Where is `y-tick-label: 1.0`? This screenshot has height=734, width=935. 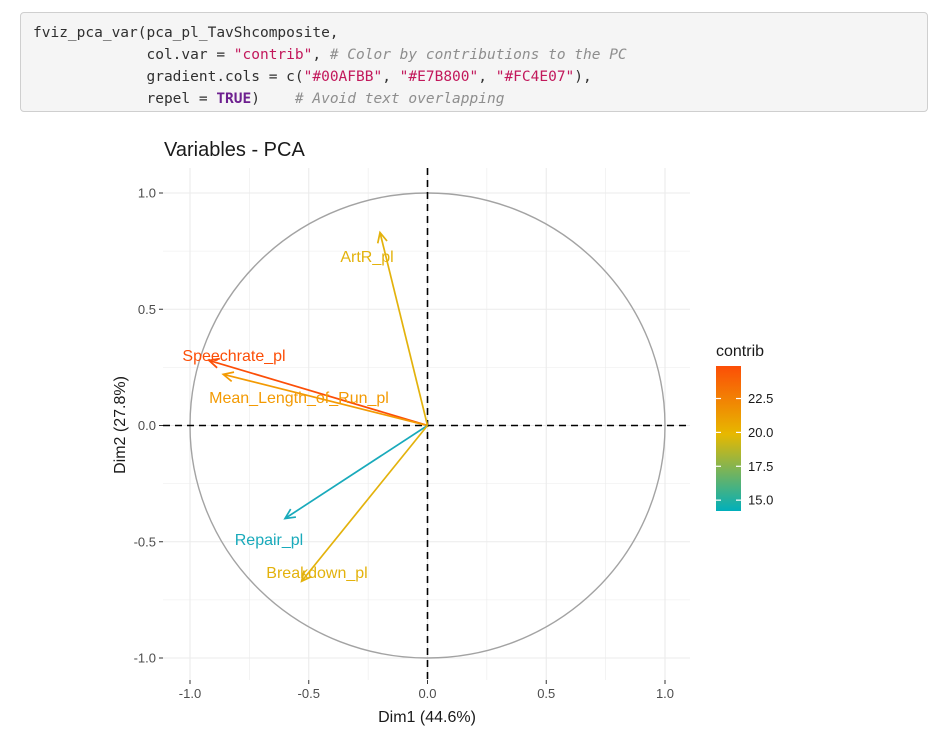
y-tick-label: 1.0 is located at coordinates (147, 193).